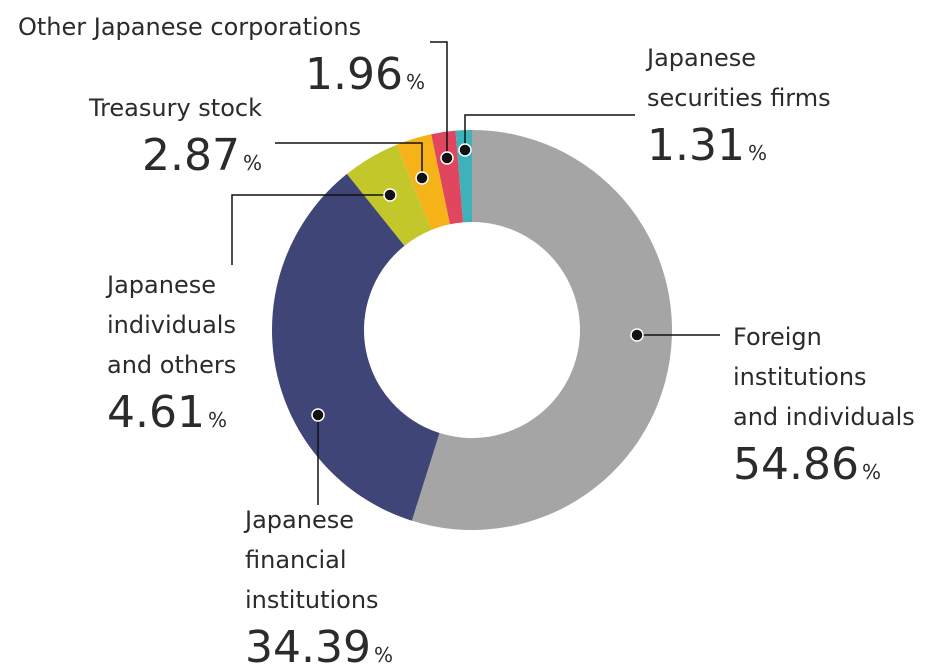 The height and width of the screenshot is (665, 938). What do you see at coordinates (190, 27) in the screenshot?
I see `category-name: Other Japanese corporations` at bounding box center [190, 27].